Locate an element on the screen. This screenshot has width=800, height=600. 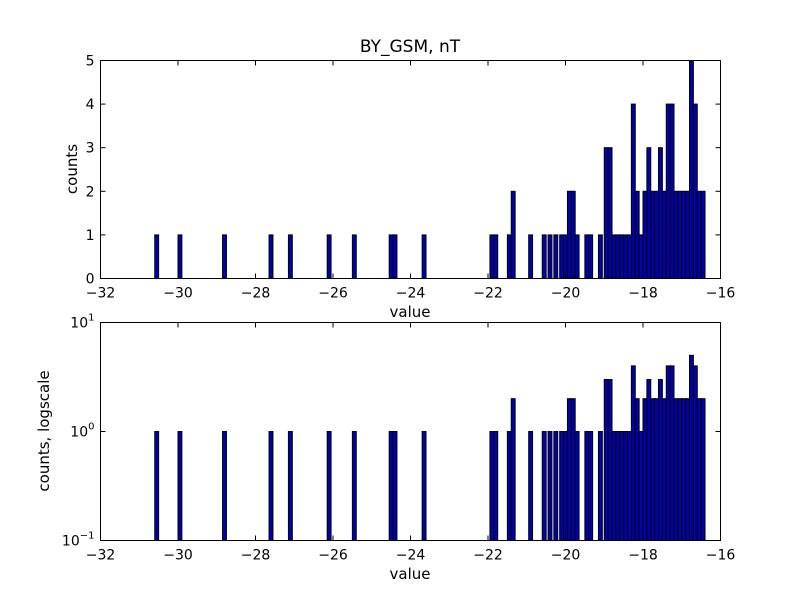
y-tick-label: 10¹ is located at coordinates (82, 322).